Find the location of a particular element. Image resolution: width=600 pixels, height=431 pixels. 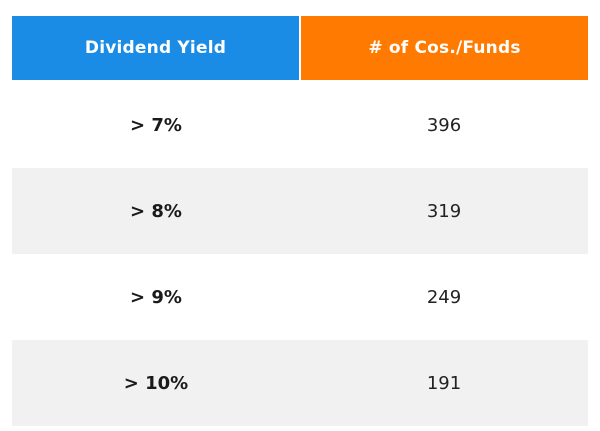

cell-dividend-yield: > 9% is located at coordinates (156, 297).